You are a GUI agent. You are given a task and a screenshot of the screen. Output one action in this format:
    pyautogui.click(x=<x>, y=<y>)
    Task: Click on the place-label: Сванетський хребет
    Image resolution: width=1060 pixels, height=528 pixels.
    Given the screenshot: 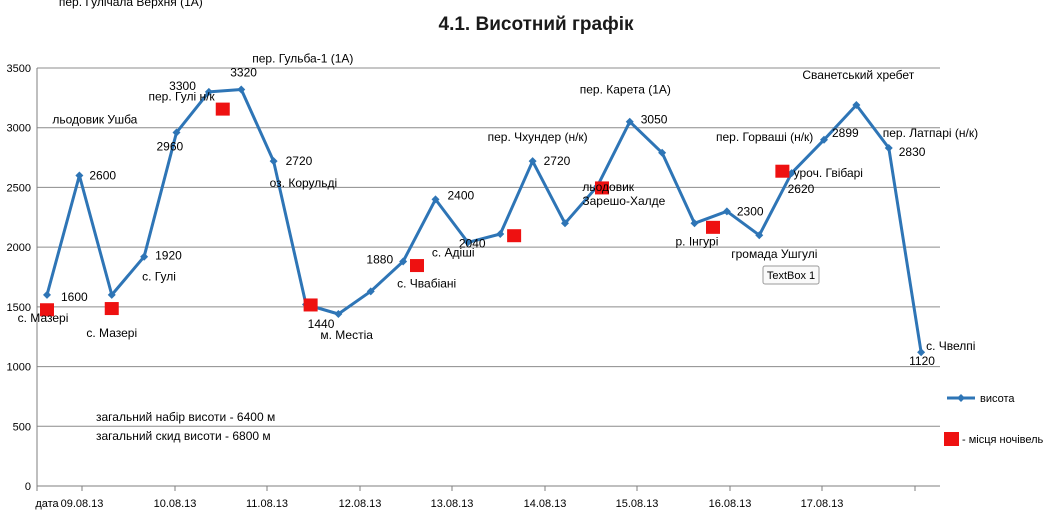 What is the action you would take?
    pyautogui.click(x=858, y=75)
    